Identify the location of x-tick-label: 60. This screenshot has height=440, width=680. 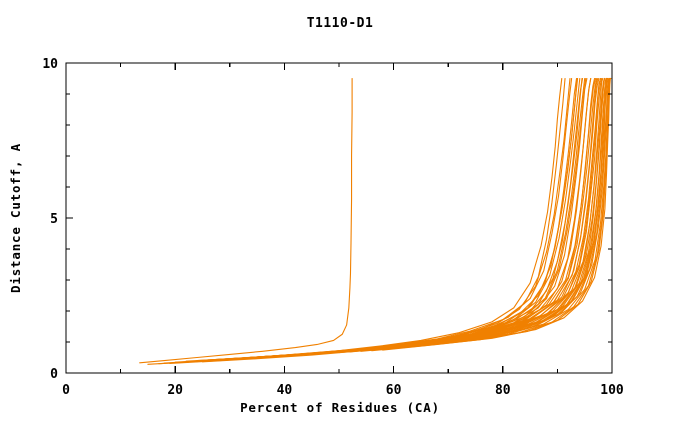
(394, 390).